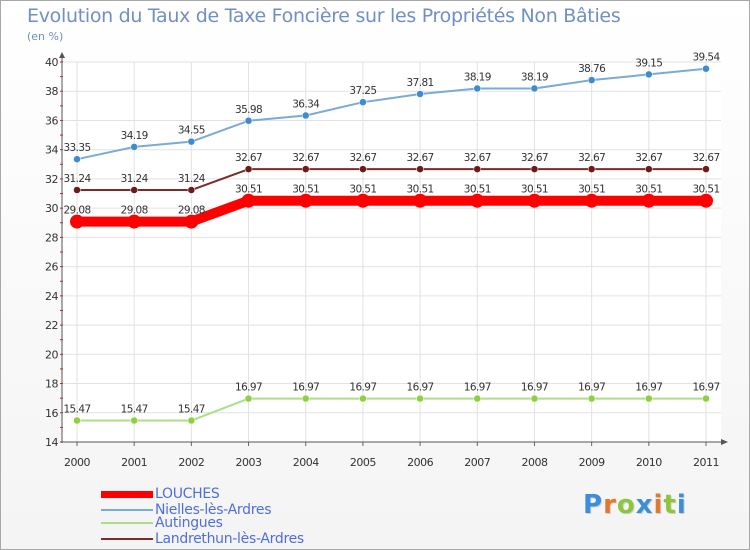 The height and width of the screenshot is (550, 750). What do you see at coordinates (658, 505) in the screenshot?
I see `logo-letter: i` at bounding box center [658, 505].